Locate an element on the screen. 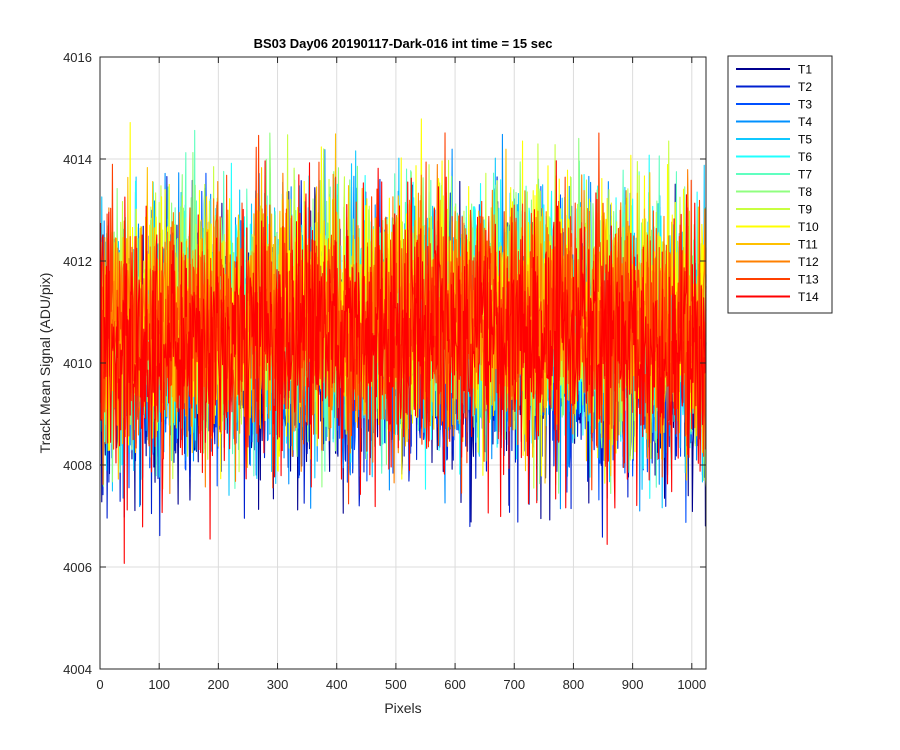 This screenshot has width=900, height=750. y-tick-label: 4016 is located at coordinates (77, 57).